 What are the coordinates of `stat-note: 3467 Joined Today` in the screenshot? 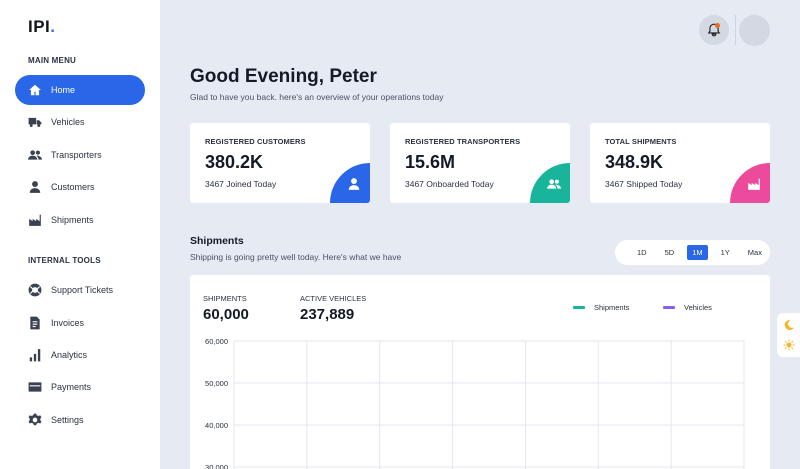 It's located at (241, 184).